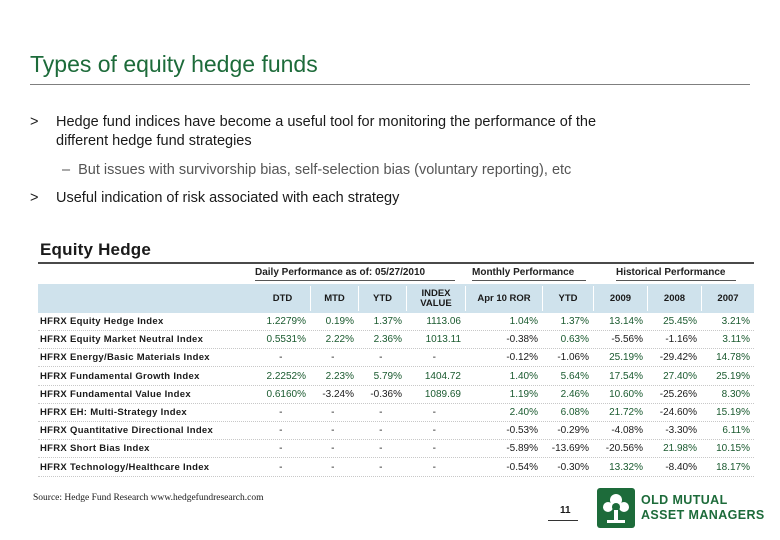 This screenshot has width=780, height=540. What do you see at coordinates (627, 340) in the screenshot?
I see `cell-2009: -5.56%` at bounding box center [627, 340].